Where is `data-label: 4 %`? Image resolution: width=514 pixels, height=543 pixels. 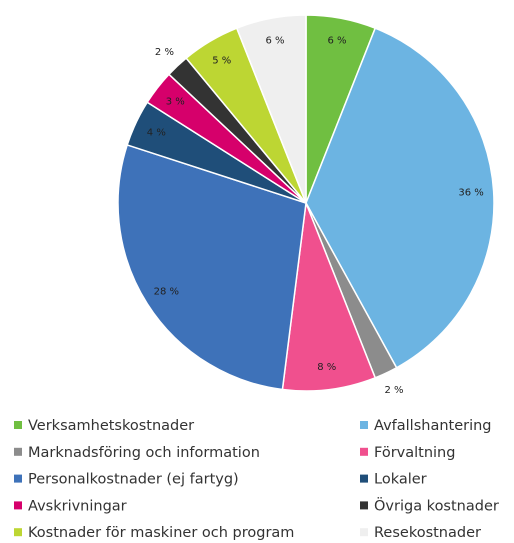
data-label: 4 % is located at coordinates (156, 133).